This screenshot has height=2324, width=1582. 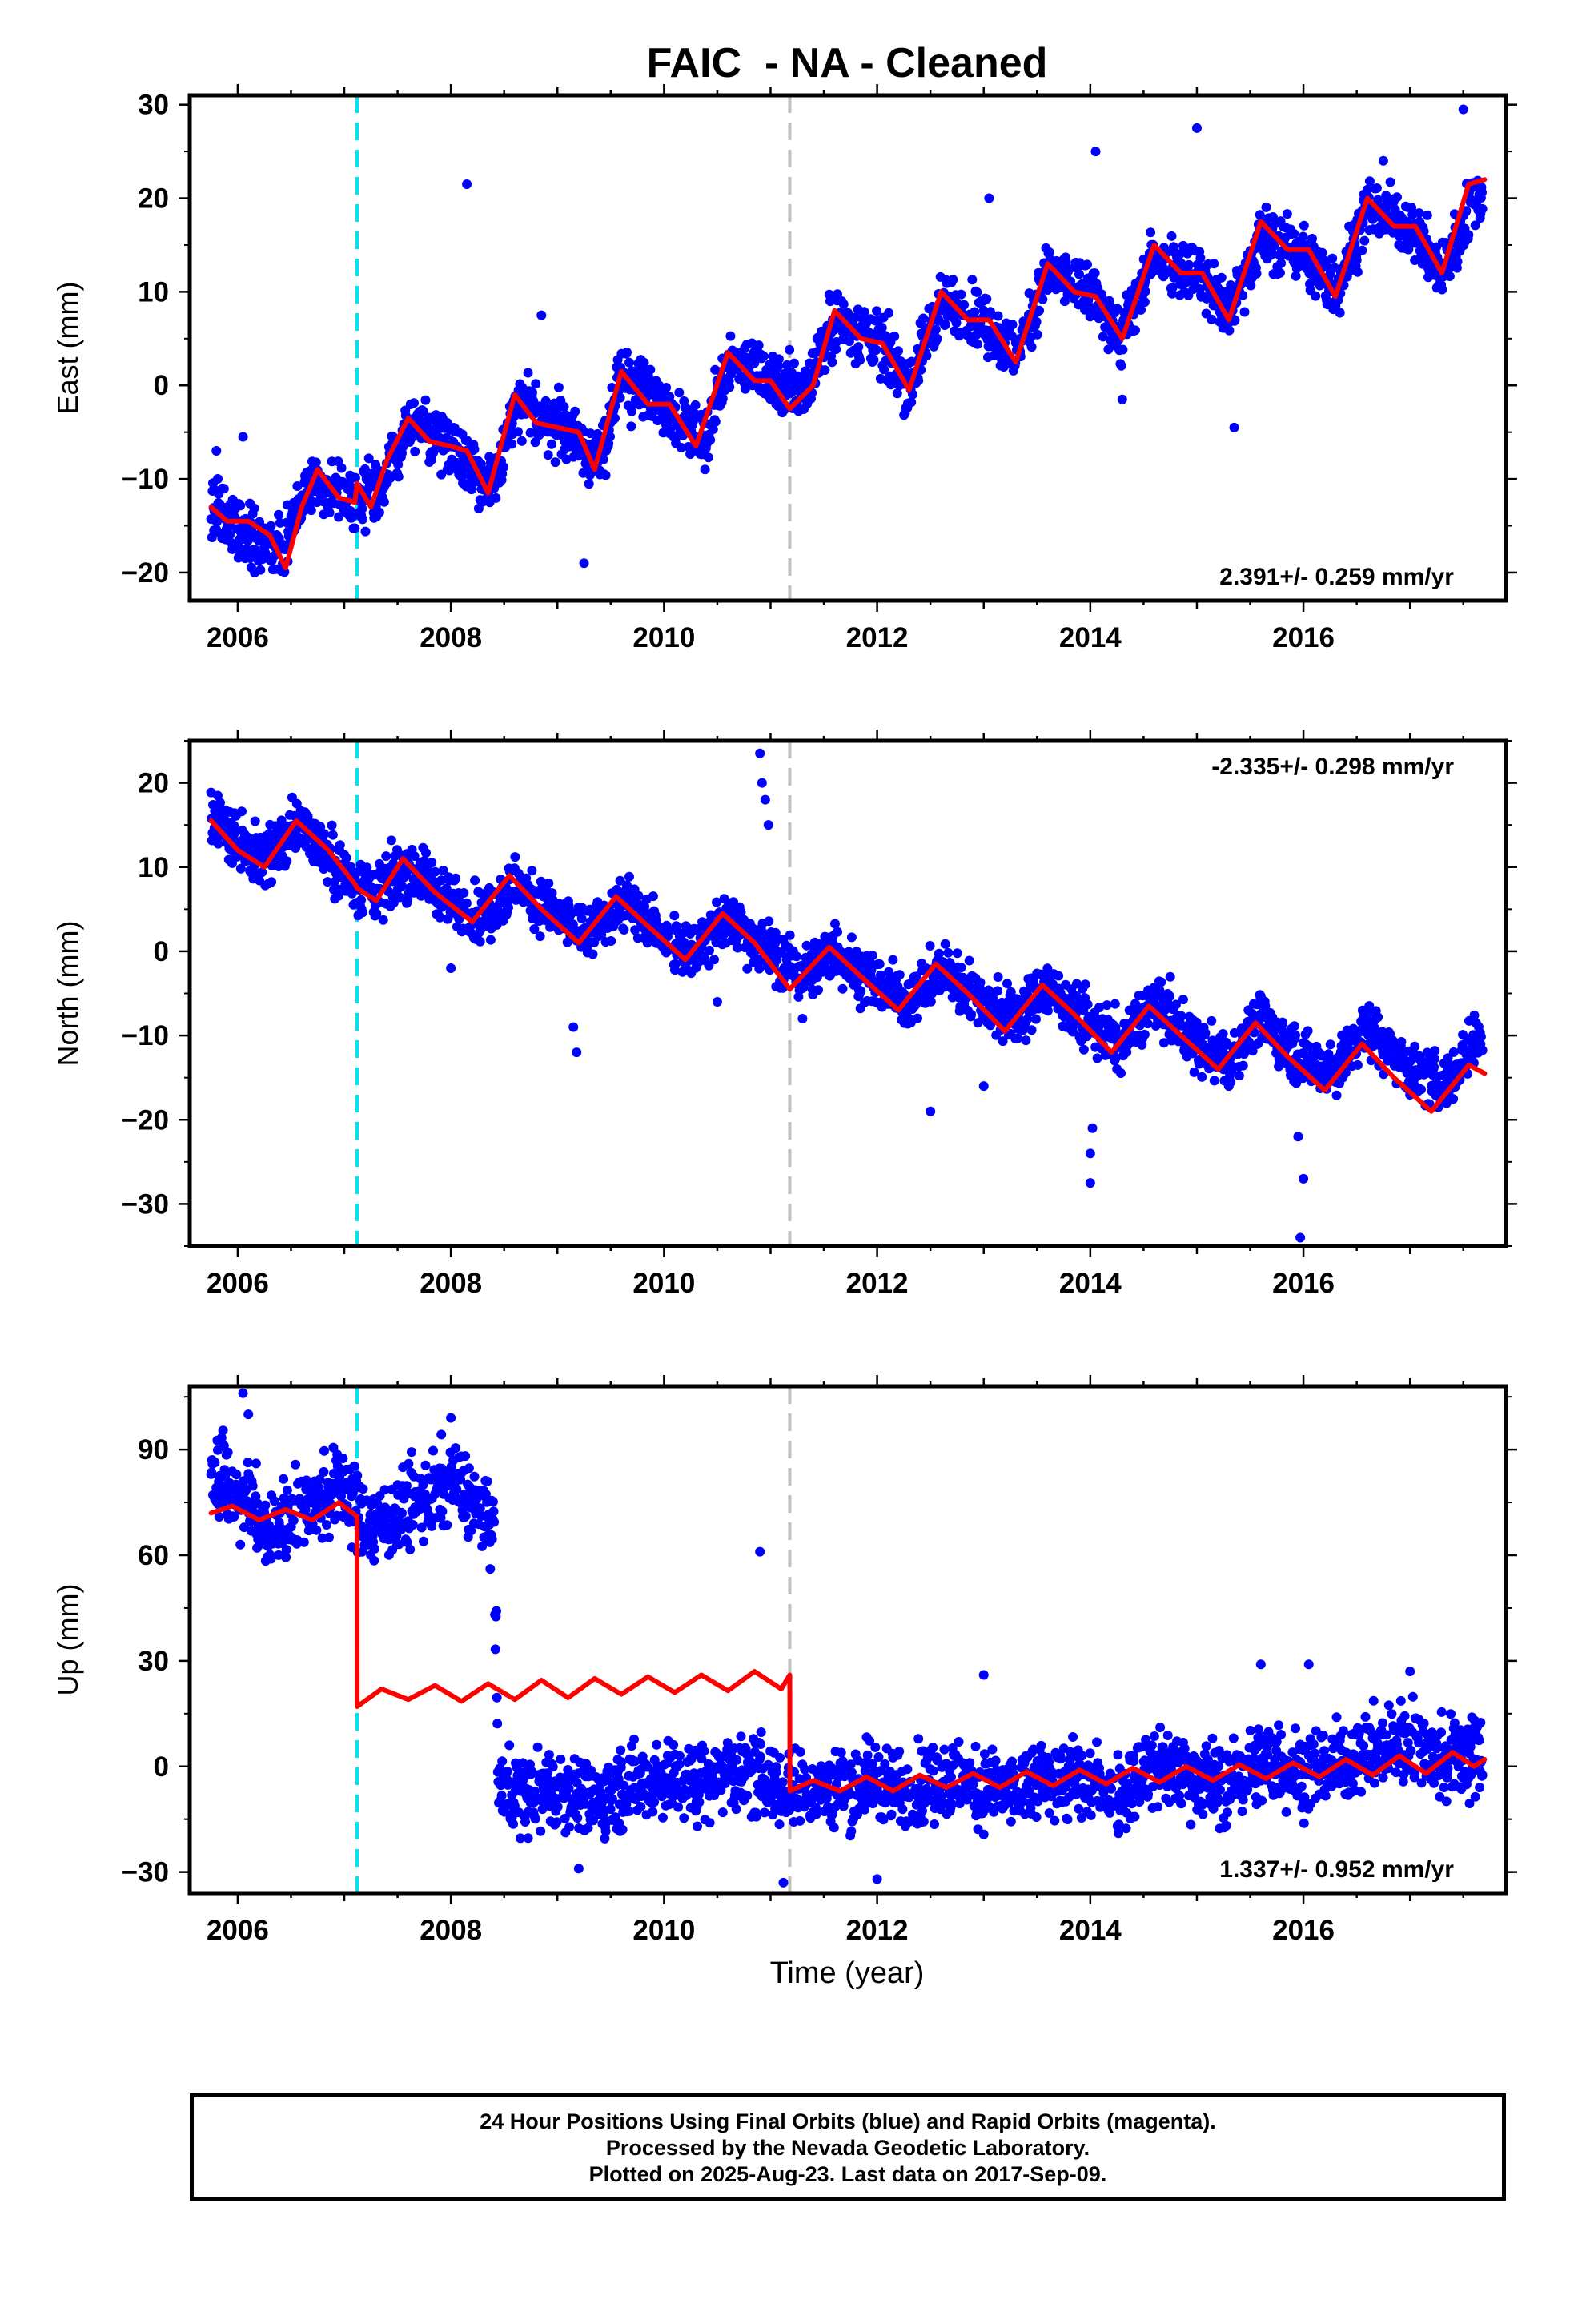 I want to click on y-tick-label-north: 20, so click(x=154, y=783).